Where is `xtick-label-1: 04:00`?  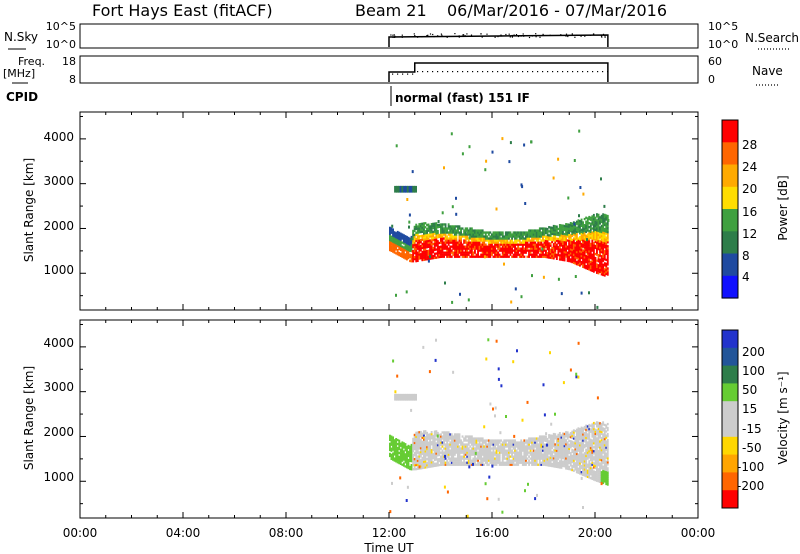 xtick-label-1: 04:00 is located at coordinates (183, 533).